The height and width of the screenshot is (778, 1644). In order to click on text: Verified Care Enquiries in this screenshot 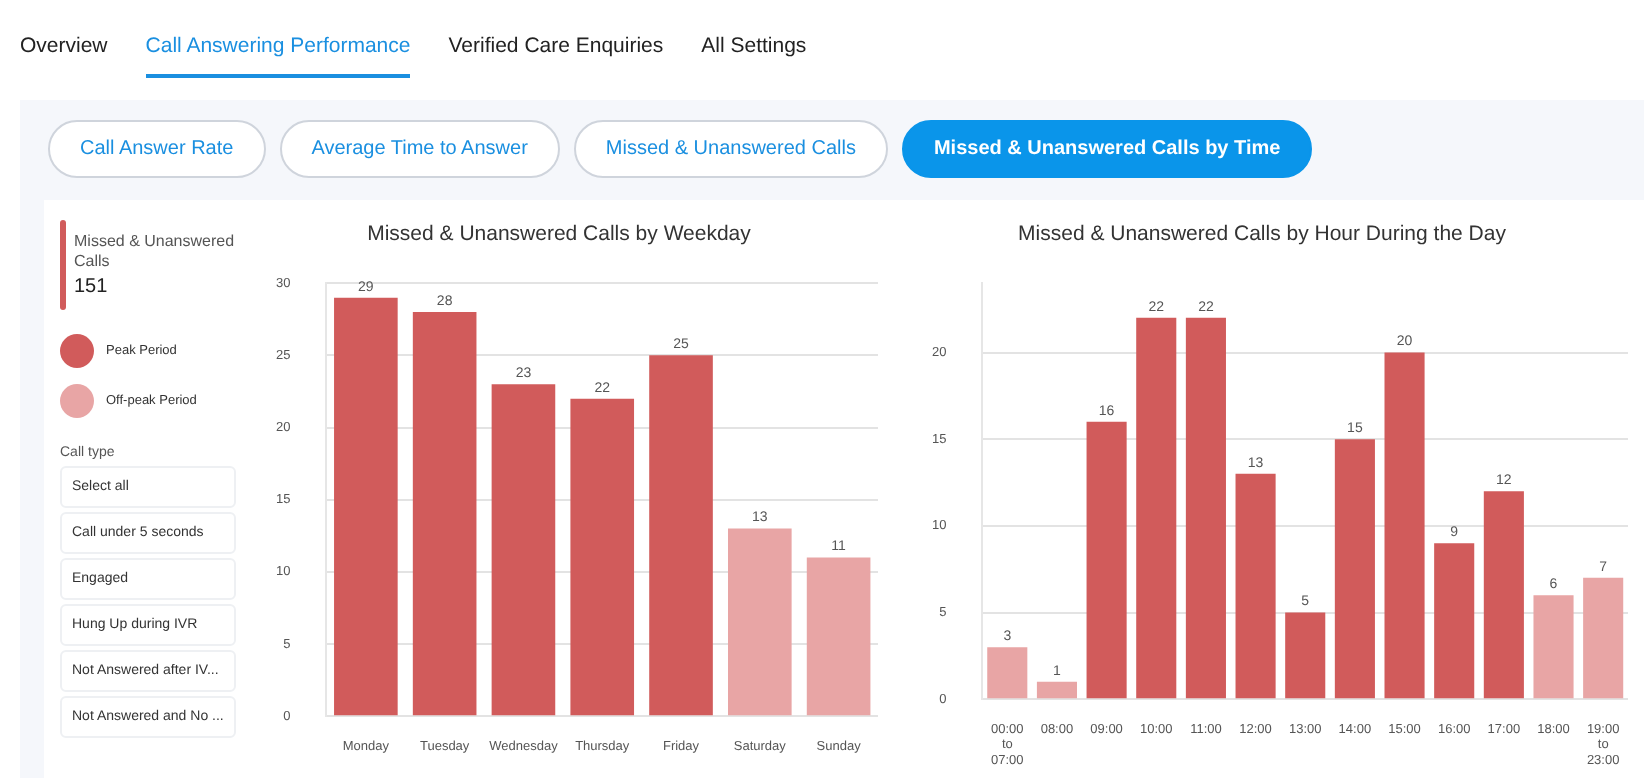, I will do `click(556, 48)`.